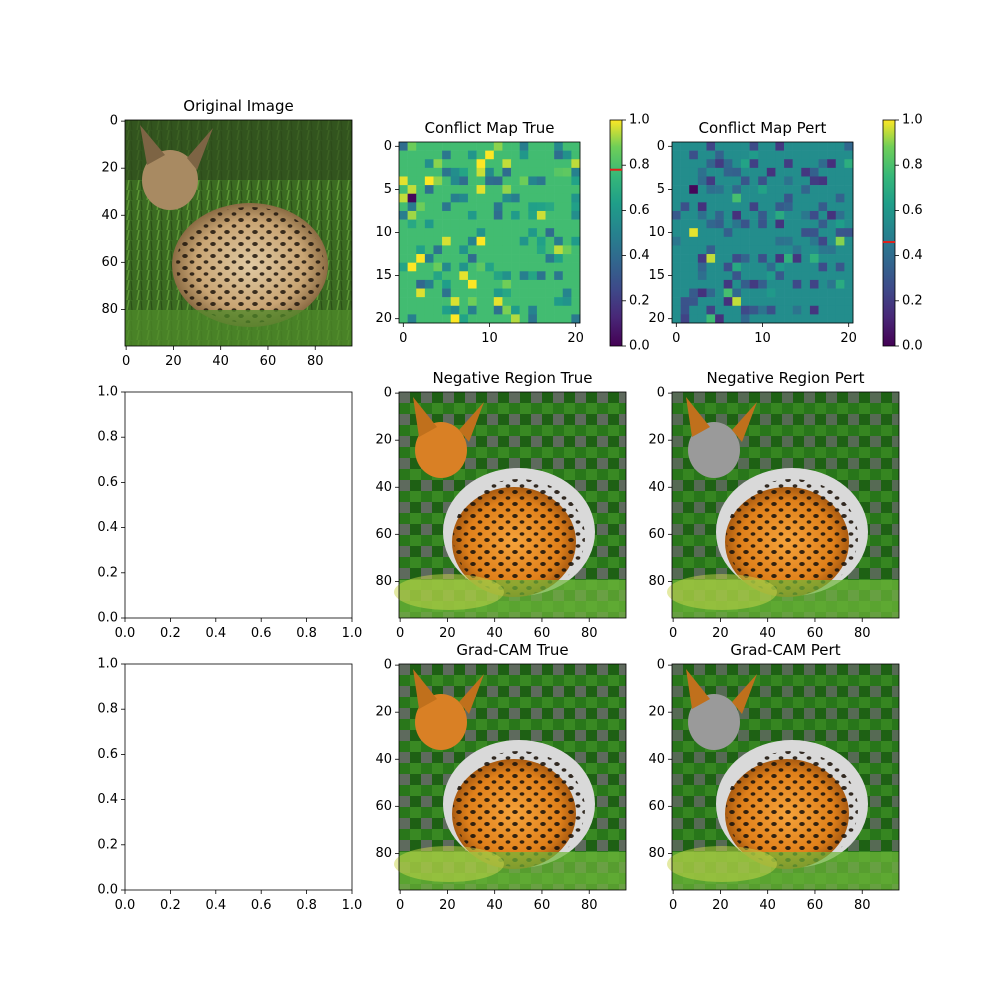  Describe the element at coordinates (238, 233) in the screenshot. I see `image-content` at that location.